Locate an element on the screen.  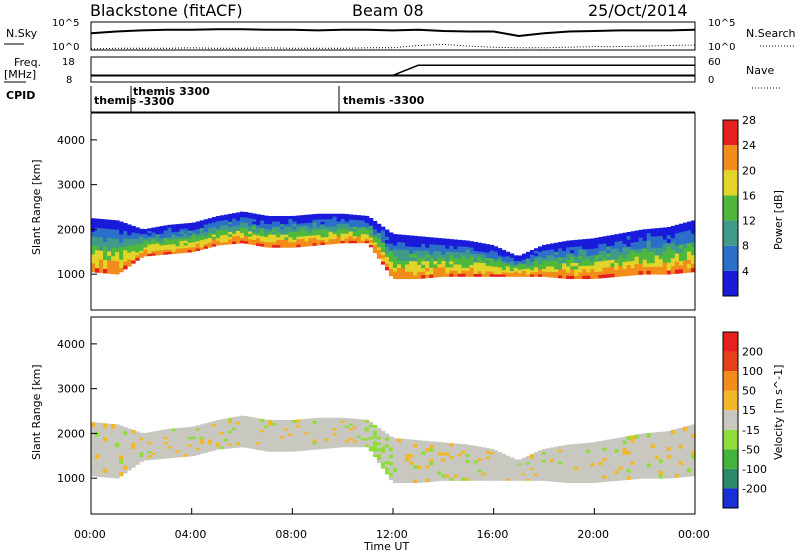
x-tick-label: 00:00 is located at coordinates (90, 534).